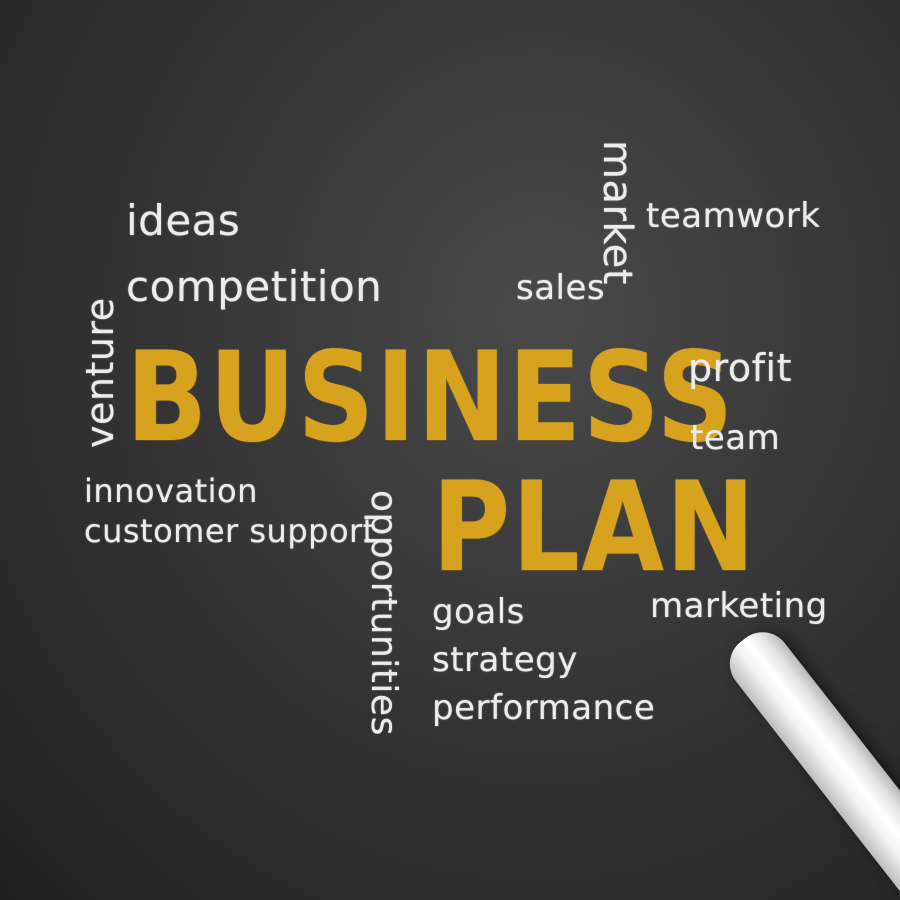  Describe the element at coordinates (383, 613) in the screenshot. I see `word-opportunities: opportunities` at that location.